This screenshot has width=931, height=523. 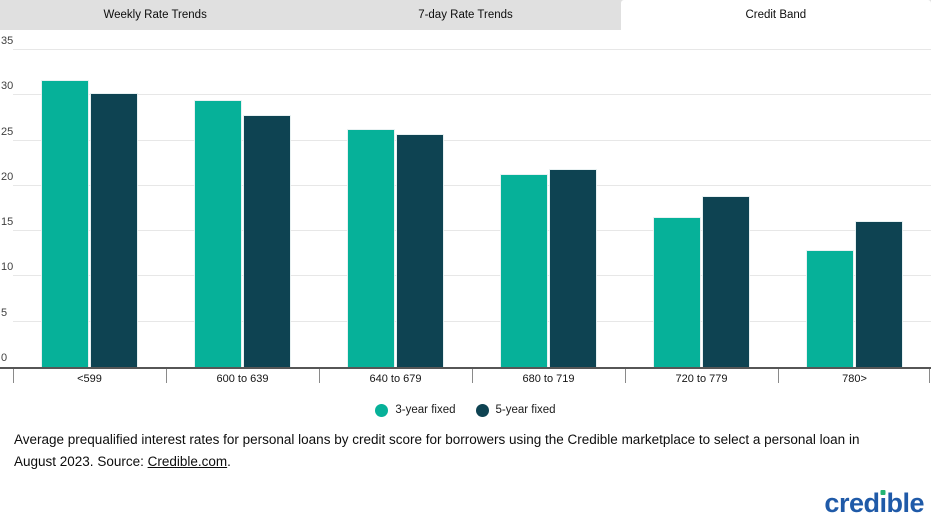 I want to click on legend-item-3-year-fixed: 3-year fixed, so click(x=415, y=410).